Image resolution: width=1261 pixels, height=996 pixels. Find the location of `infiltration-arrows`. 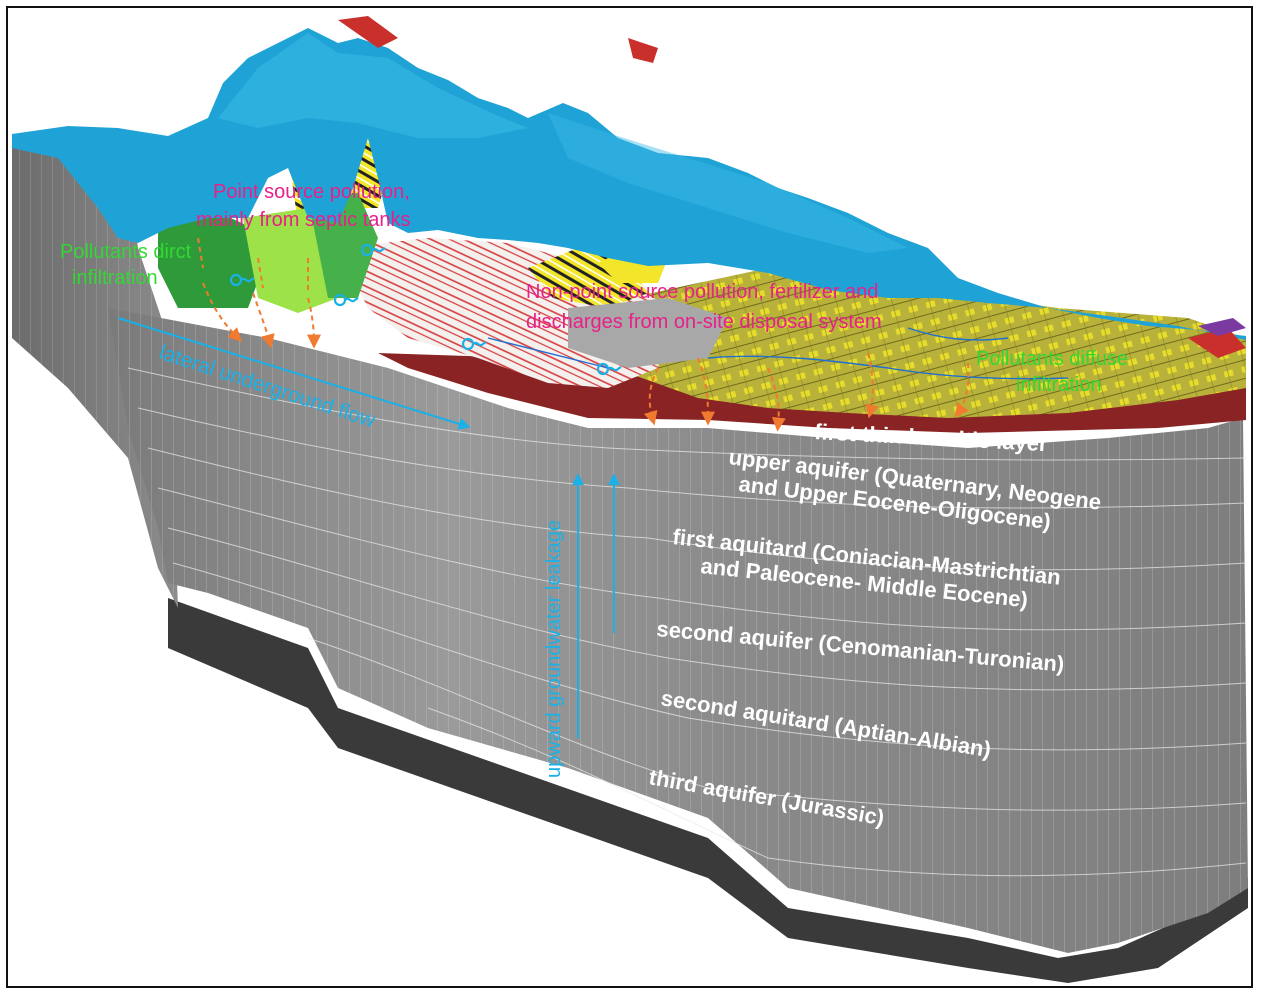

infiltration-arrows is located at coordinates (586, 357).